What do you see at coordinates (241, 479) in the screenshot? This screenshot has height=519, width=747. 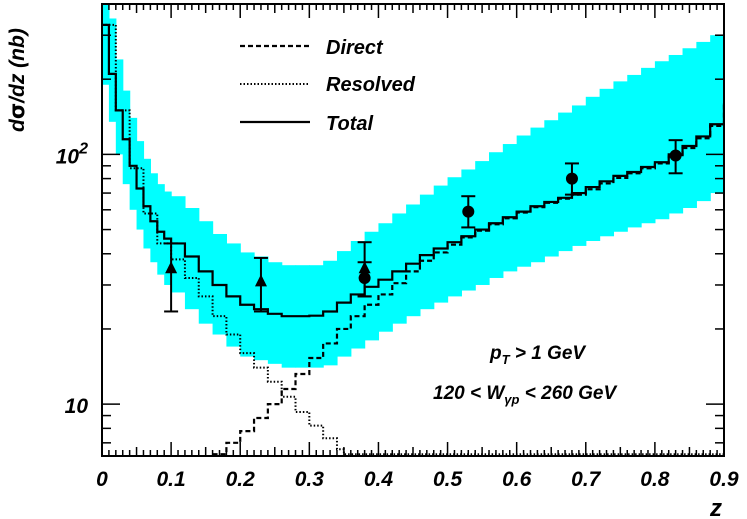 I see `x-tick-label: 0.2` at bounding box center [241, 479].